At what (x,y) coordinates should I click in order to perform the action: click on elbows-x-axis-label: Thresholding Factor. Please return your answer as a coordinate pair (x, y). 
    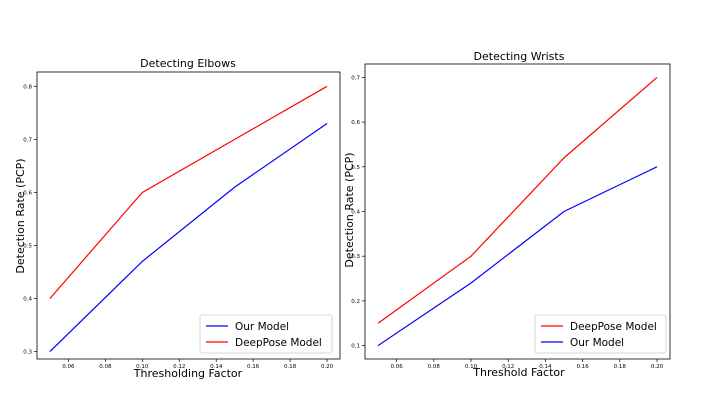
    Looking at the image, I should click on (188, 373).